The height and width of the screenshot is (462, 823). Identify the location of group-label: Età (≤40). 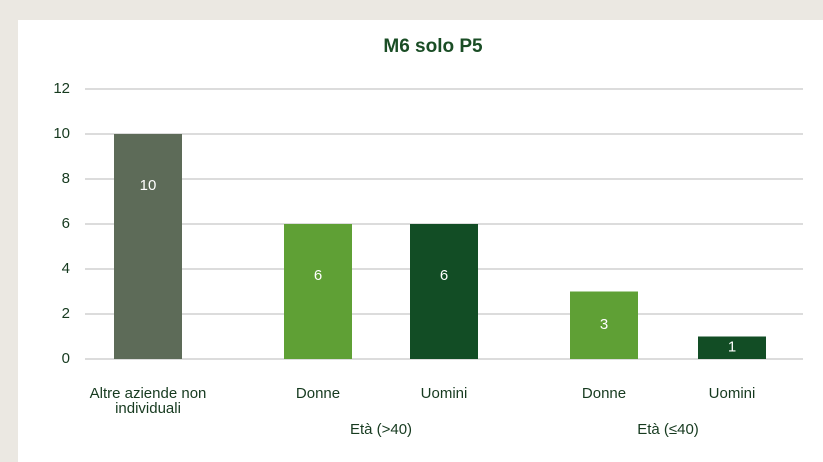
(668, 429).